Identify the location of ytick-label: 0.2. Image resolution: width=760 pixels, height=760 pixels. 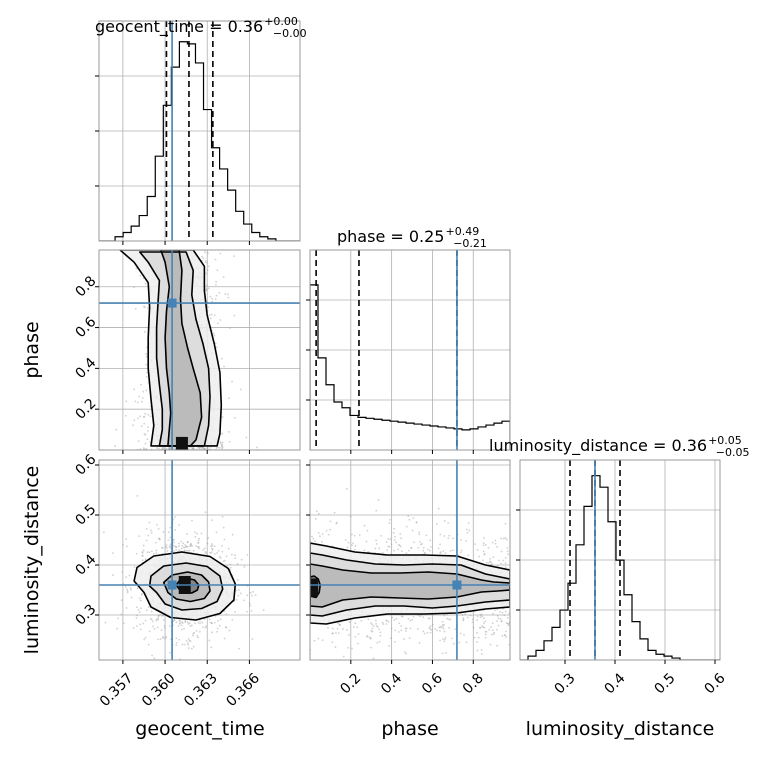
(85, 409).